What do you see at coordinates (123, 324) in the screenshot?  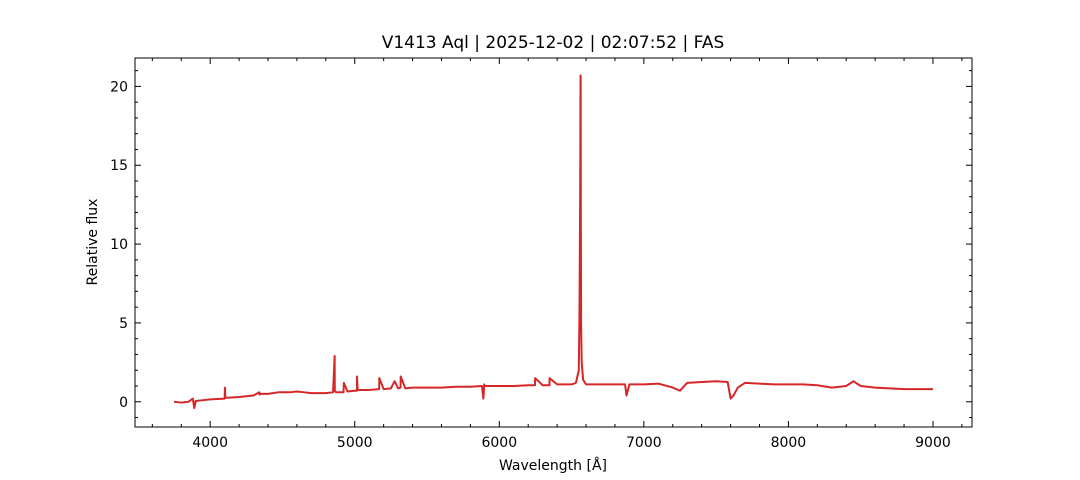 I see `y-tick-label: 5` at bounding box center [123, 324].